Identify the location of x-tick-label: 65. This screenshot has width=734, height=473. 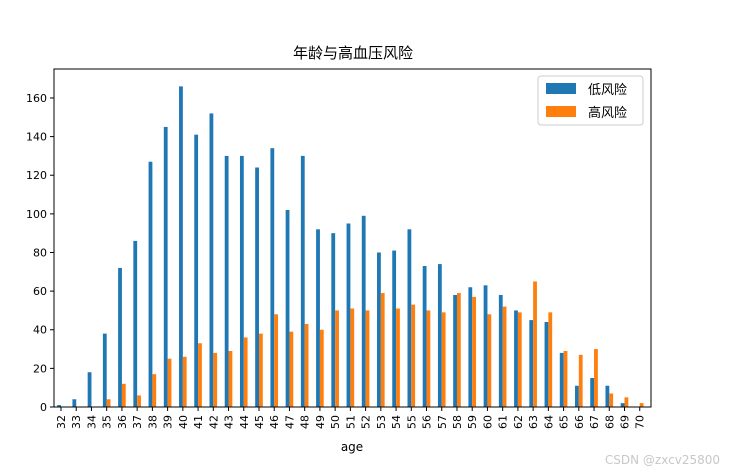
(564, 422).